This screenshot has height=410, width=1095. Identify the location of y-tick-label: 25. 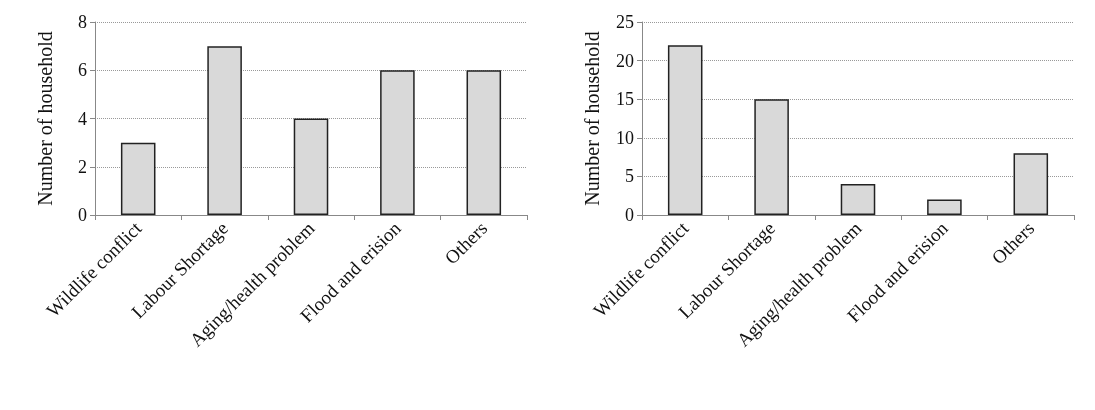
(625, 22).